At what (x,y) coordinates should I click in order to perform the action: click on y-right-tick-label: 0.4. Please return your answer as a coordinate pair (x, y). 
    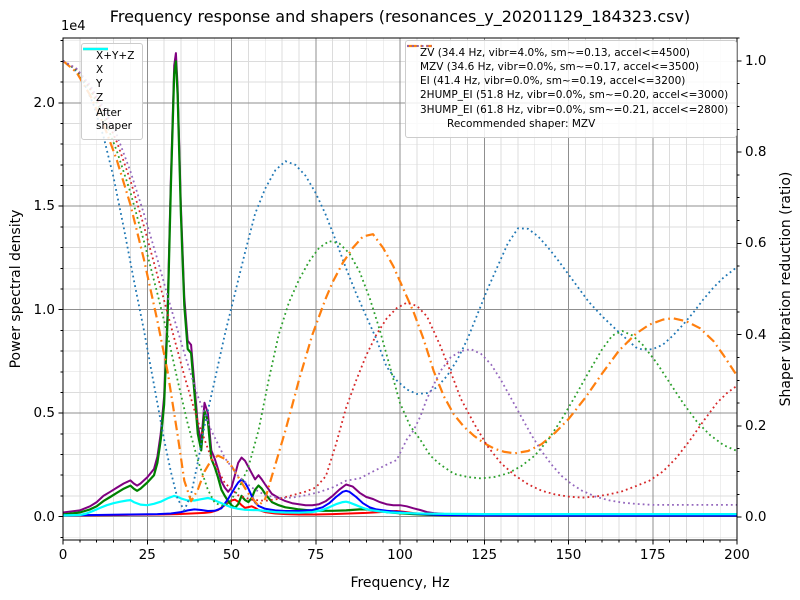
    Looking at the image, I should click on (756, 334).